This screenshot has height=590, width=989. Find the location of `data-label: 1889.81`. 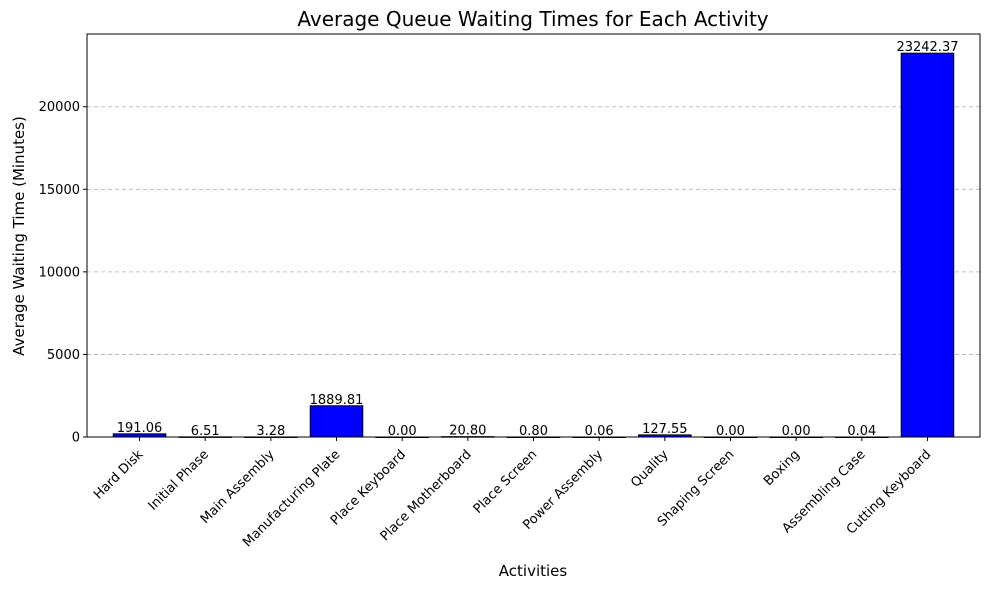

data-label: 1889.81 is located at coordinates (337, 400).